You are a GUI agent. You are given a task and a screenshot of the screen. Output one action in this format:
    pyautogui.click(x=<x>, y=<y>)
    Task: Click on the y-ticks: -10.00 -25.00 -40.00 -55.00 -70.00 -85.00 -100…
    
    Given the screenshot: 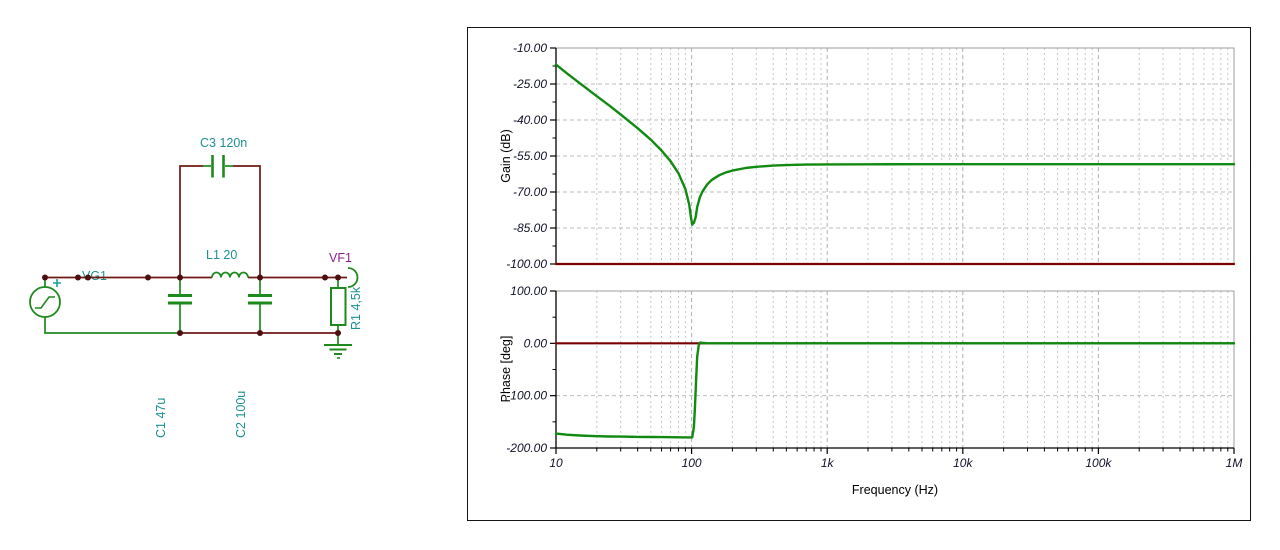 What is the action you would take?
    pyautogui.click(x=531, y=156)
    